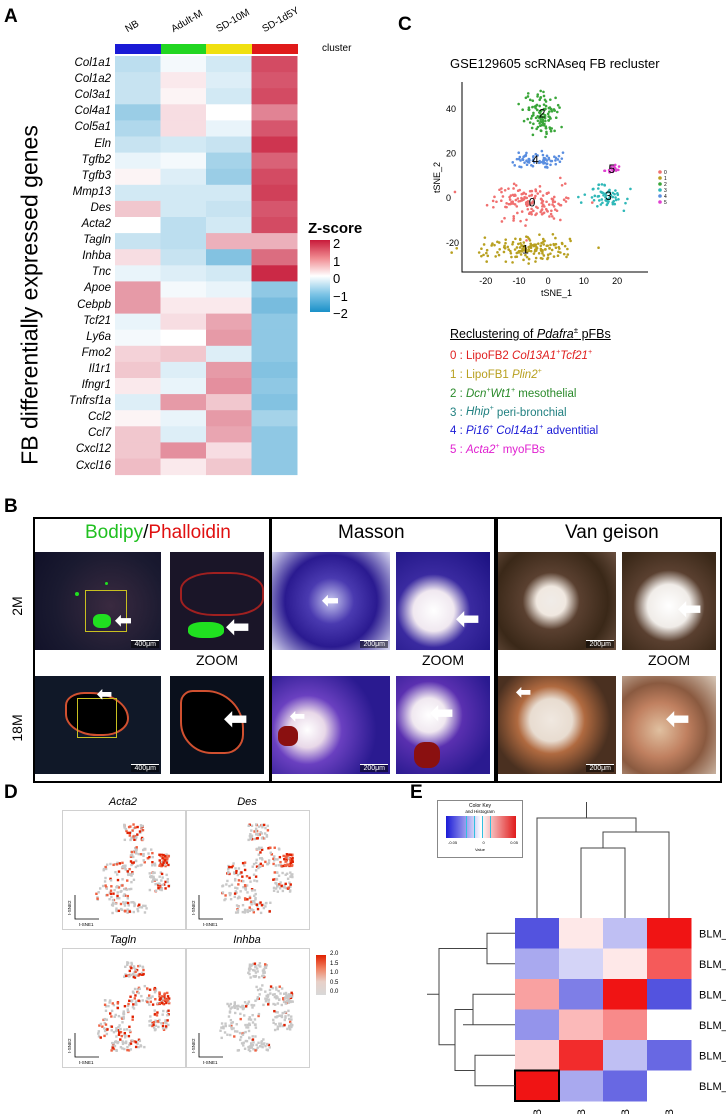  I want to click on bodipy-18m-image: ⬅ 400μm, so click(98, 725).